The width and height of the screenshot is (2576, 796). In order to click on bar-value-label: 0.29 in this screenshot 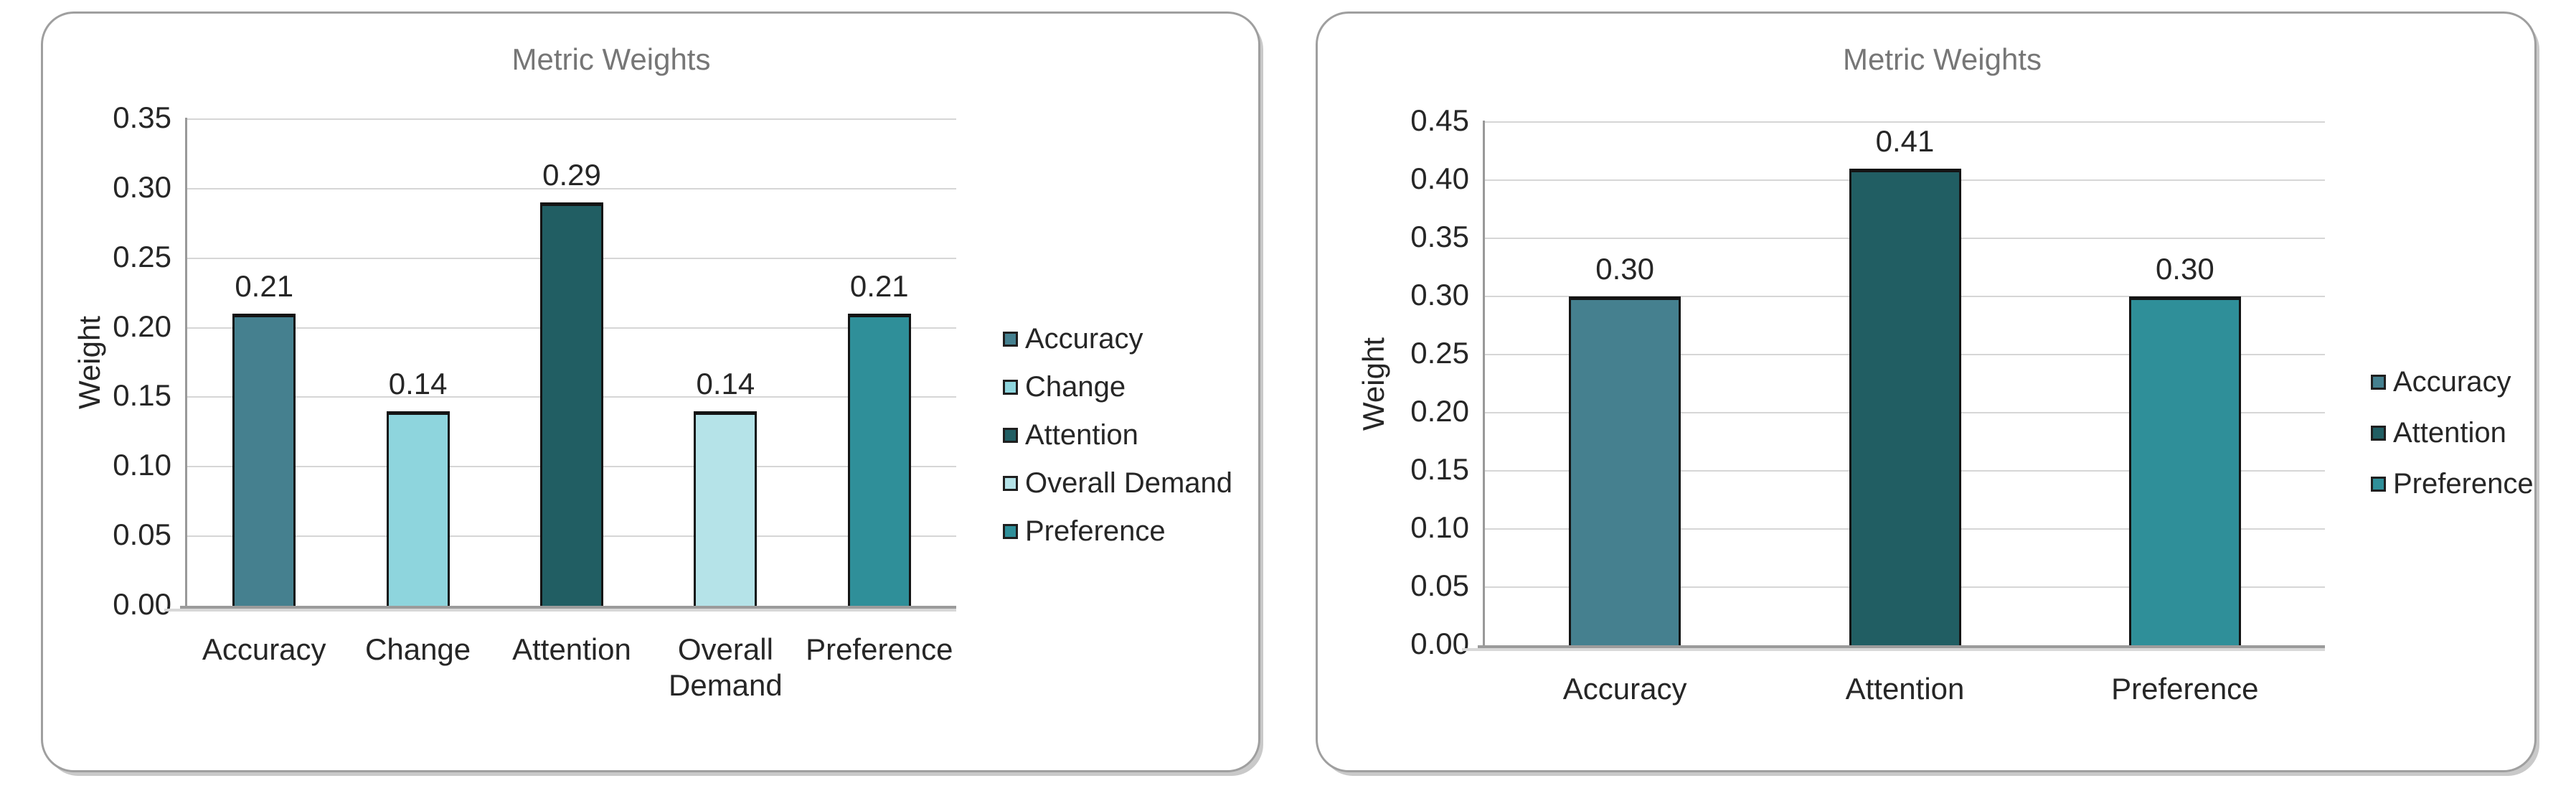, I will do `click(571, 175)`.